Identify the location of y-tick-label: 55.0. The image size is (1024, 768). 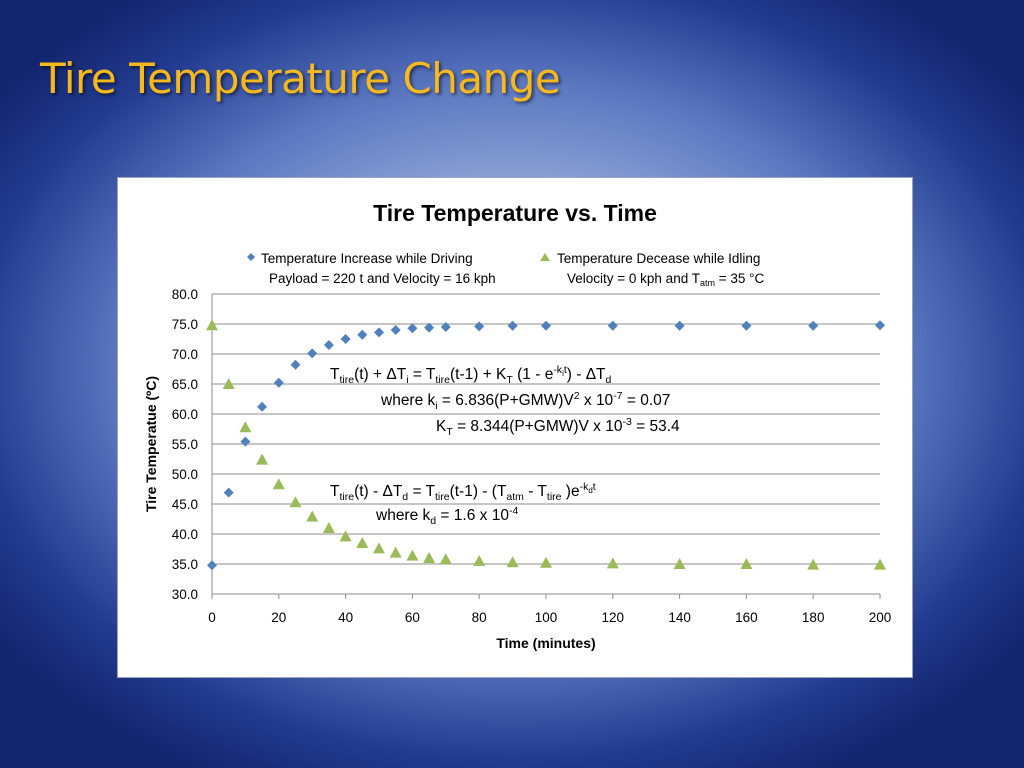
(185, 444).